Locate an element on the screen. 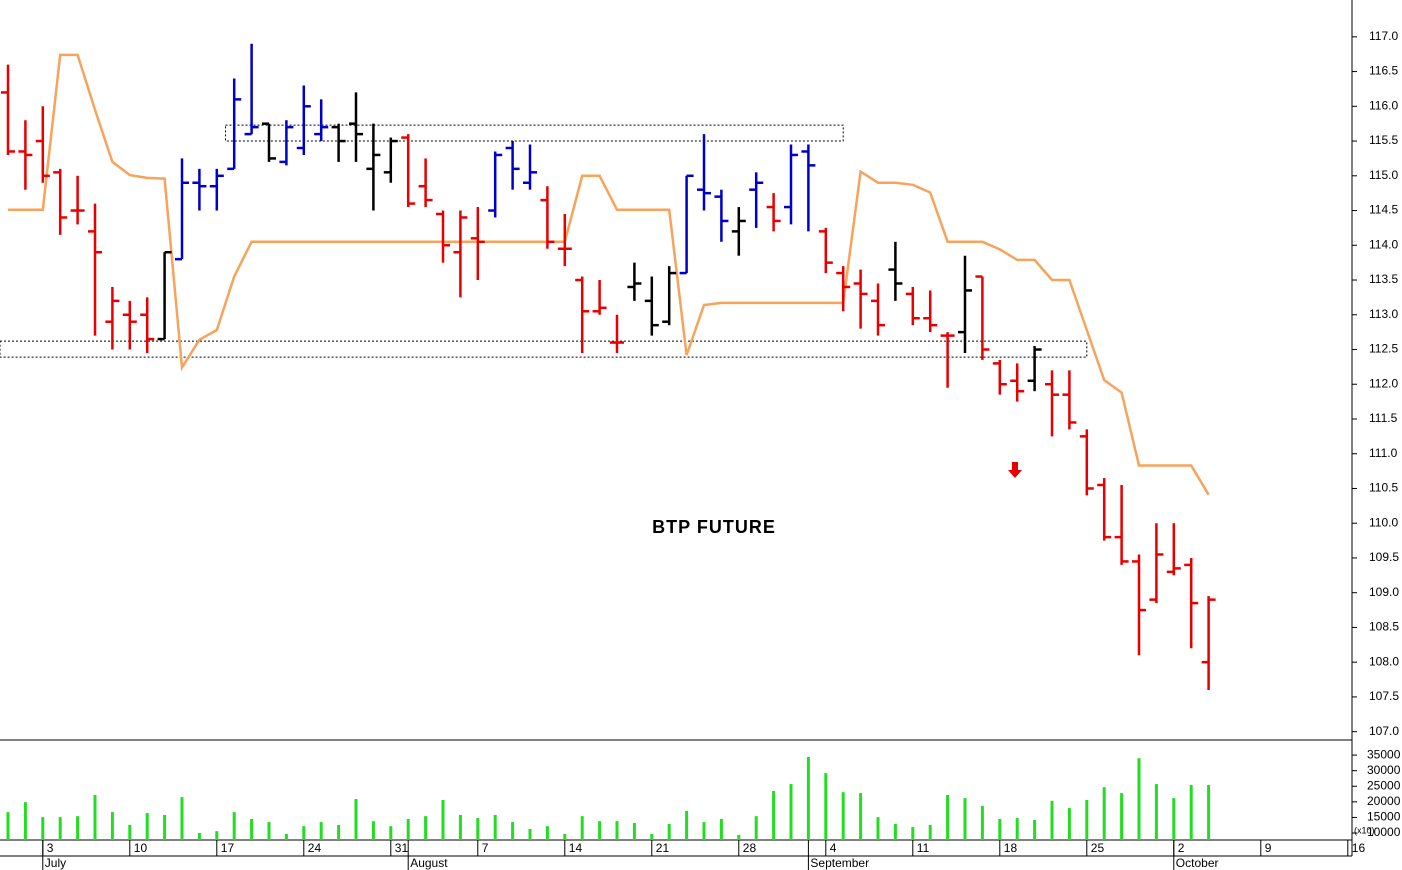 This screenshot has height=870, width=1402. x-tick-label: 14 is located at coordinates (576, 848).